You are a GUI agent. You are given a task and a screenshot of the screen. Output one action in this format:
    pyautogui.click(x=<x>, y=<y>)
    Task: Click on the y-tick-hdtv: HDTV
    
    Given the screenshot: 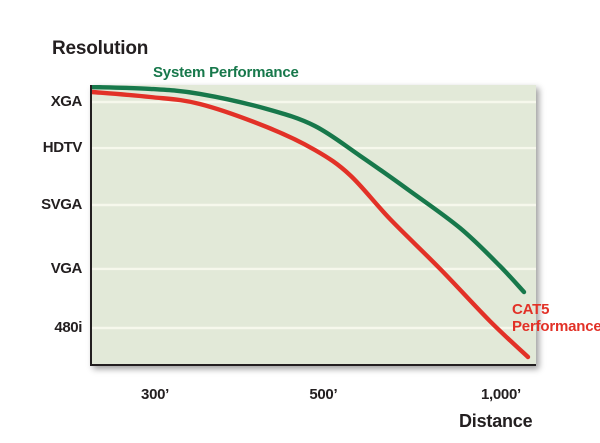 What is the action you would take?
    pyautogui.click(x=62, y=148)
    